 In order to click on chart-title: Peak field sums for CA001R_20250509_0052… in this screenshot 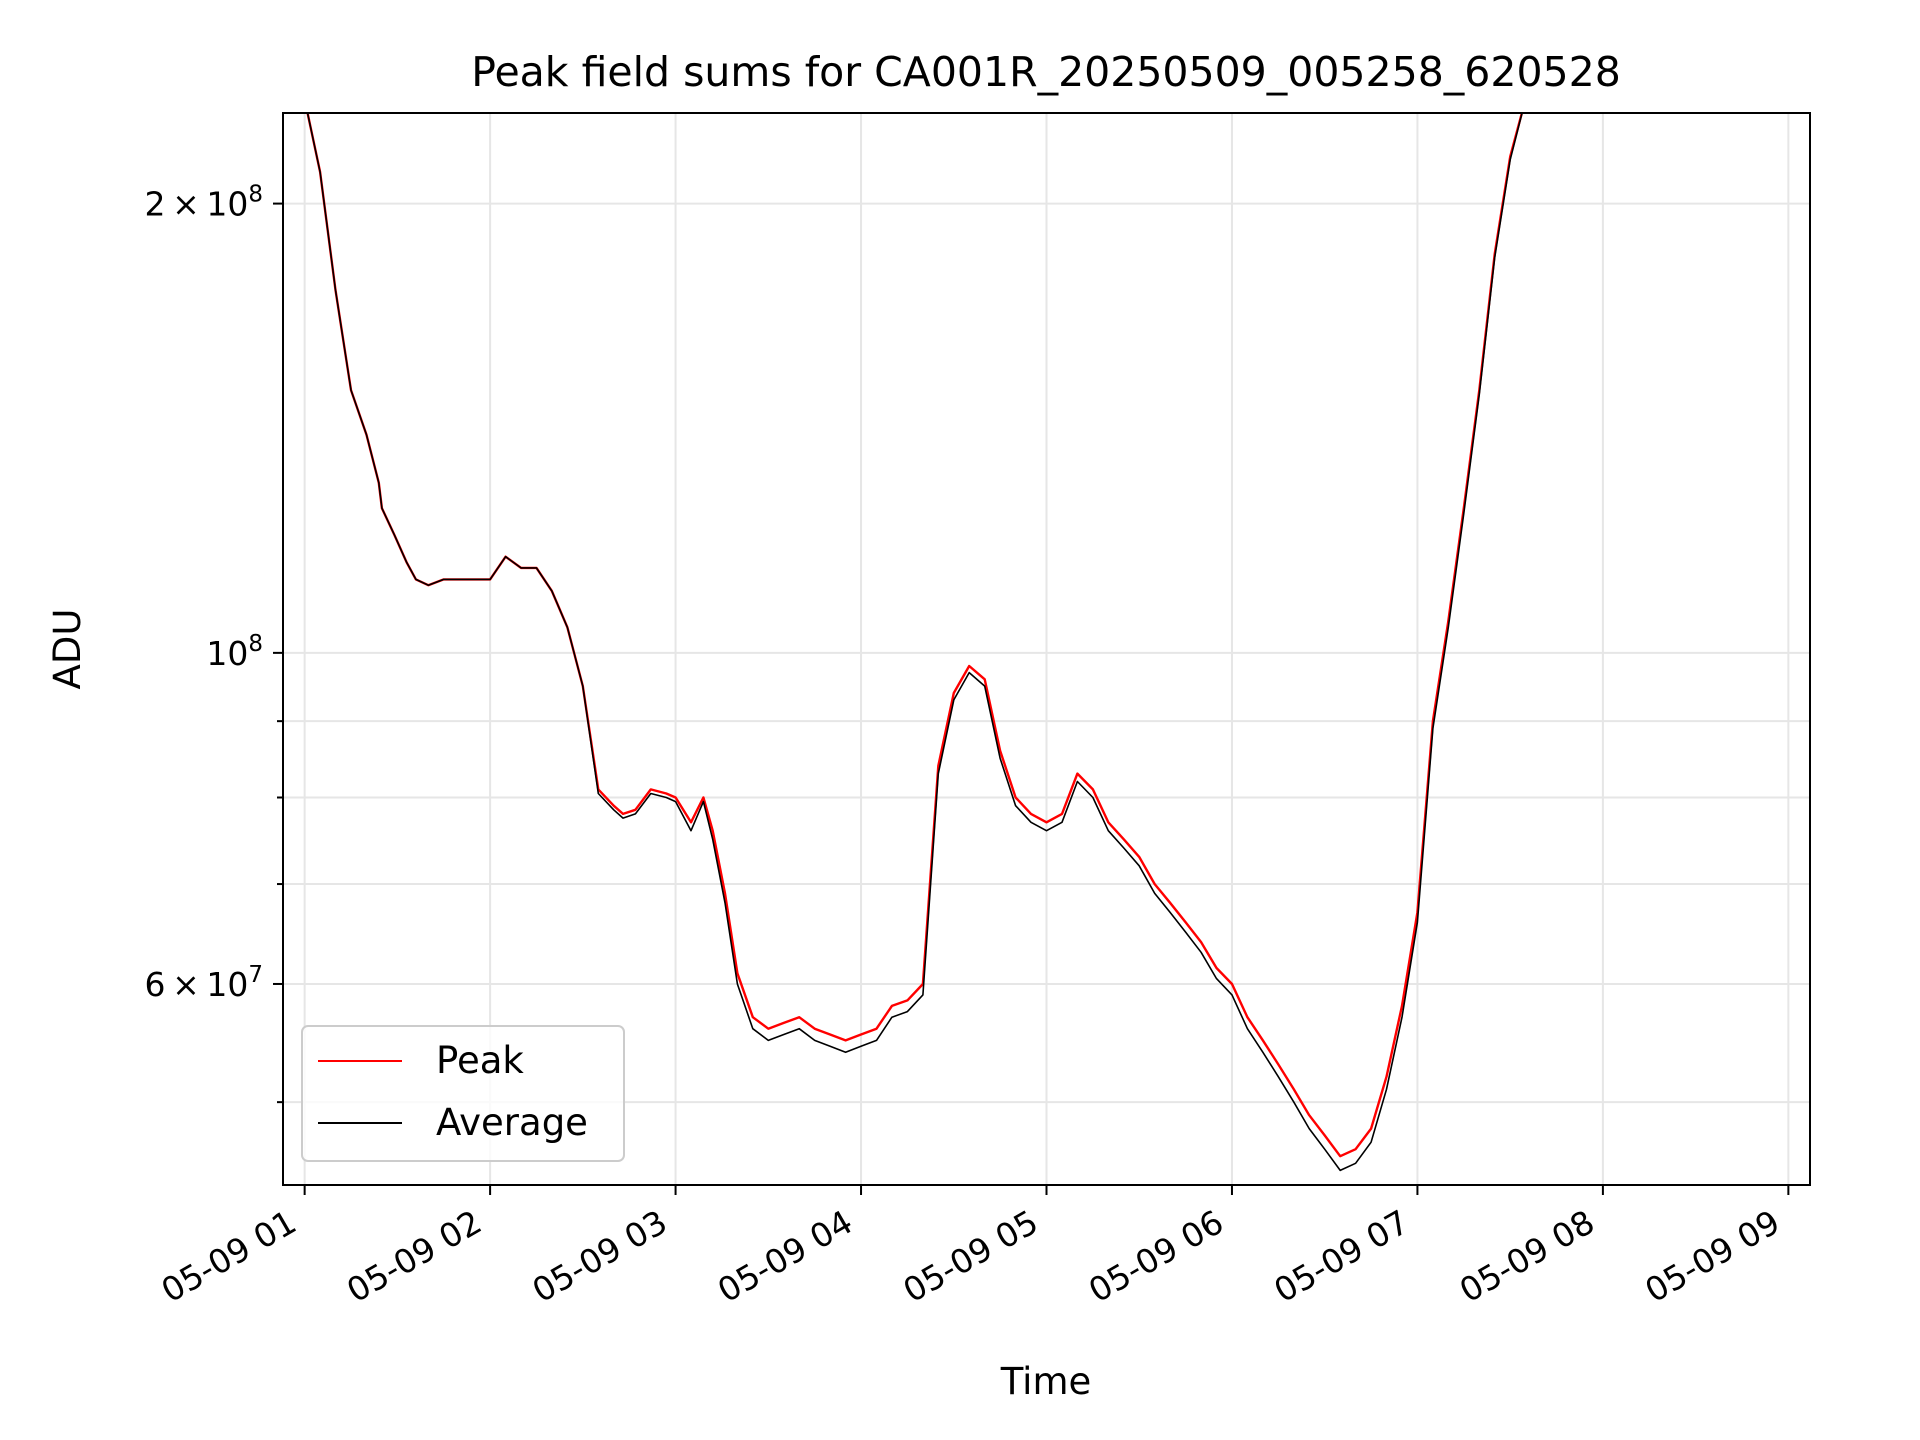, I will do `click(1046, 72)`.